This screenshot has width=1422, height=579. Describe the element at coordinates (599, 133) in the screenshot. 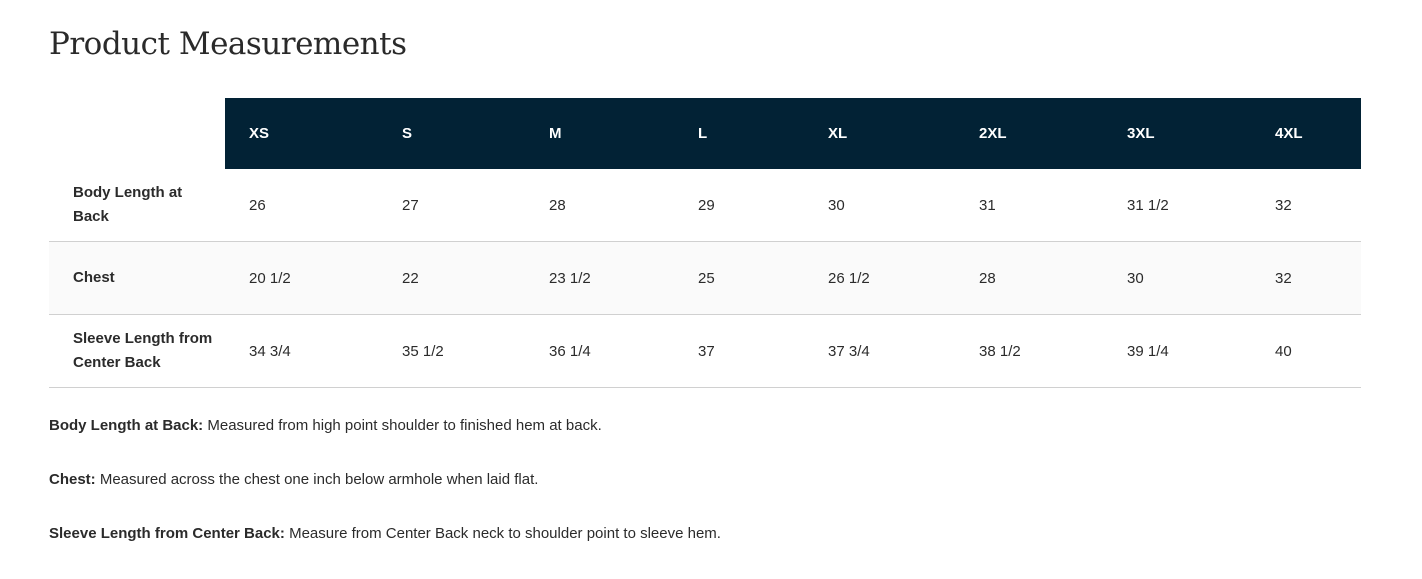

I see `header-cell: M` at that location.